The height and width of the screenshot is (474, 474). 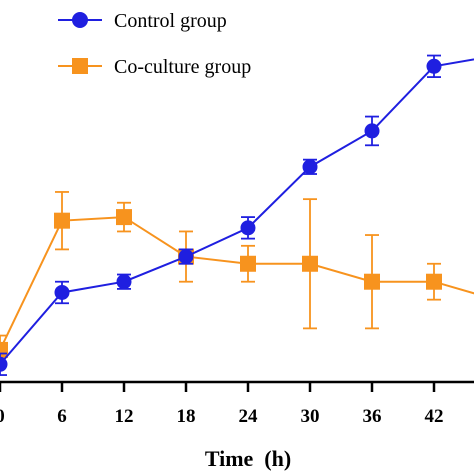 What do you see at coordinates (124, 416) in the screenshot?
I see `x-tick-label-12: 12` at bounding box center [124, 416].